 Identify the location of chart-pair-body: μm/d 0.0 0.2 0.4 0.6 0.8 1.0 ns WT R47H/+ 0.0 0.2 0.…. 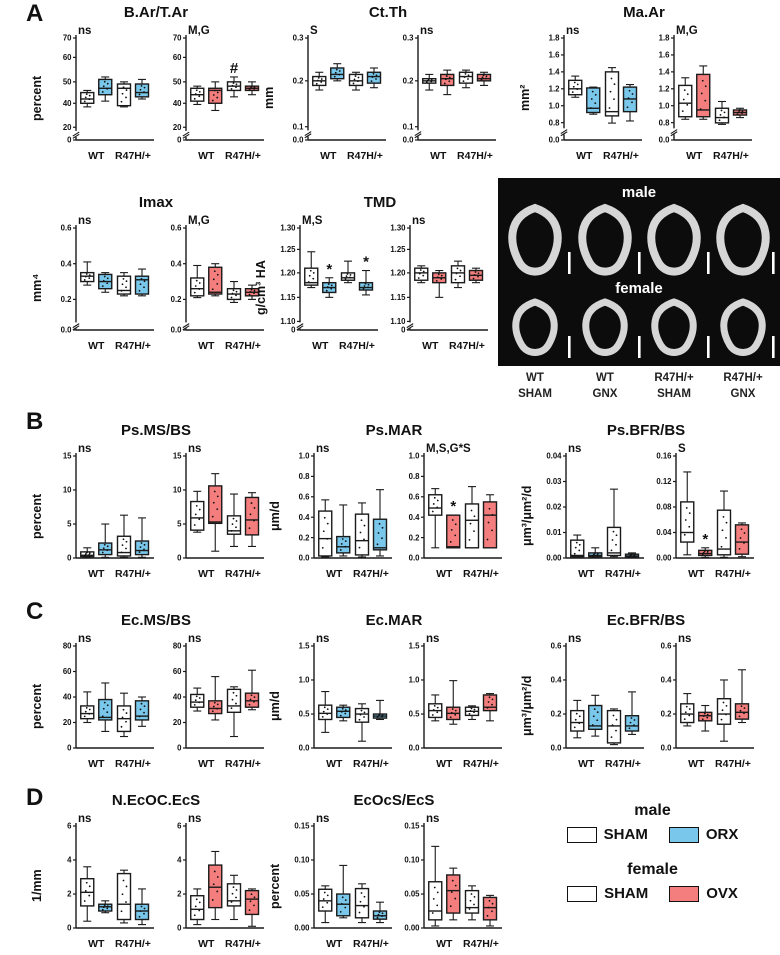
(385, 516).